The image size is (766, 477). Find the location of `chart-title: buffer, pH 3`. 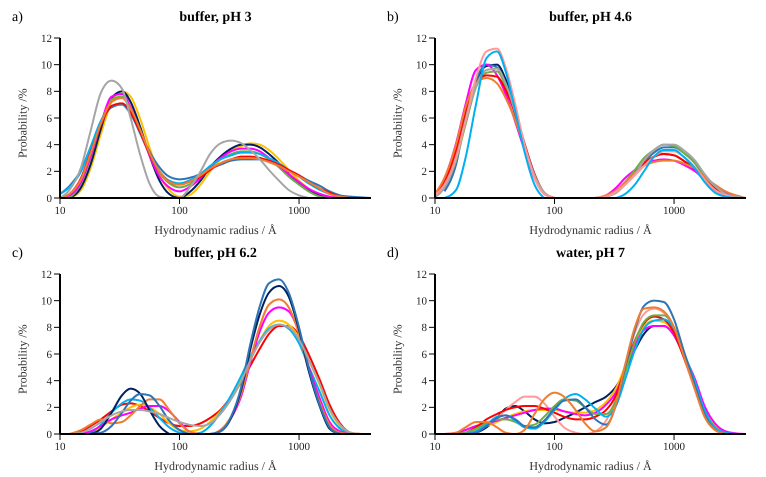

chart-title: buffer, pH 3 is located at coordinates (215, 18).